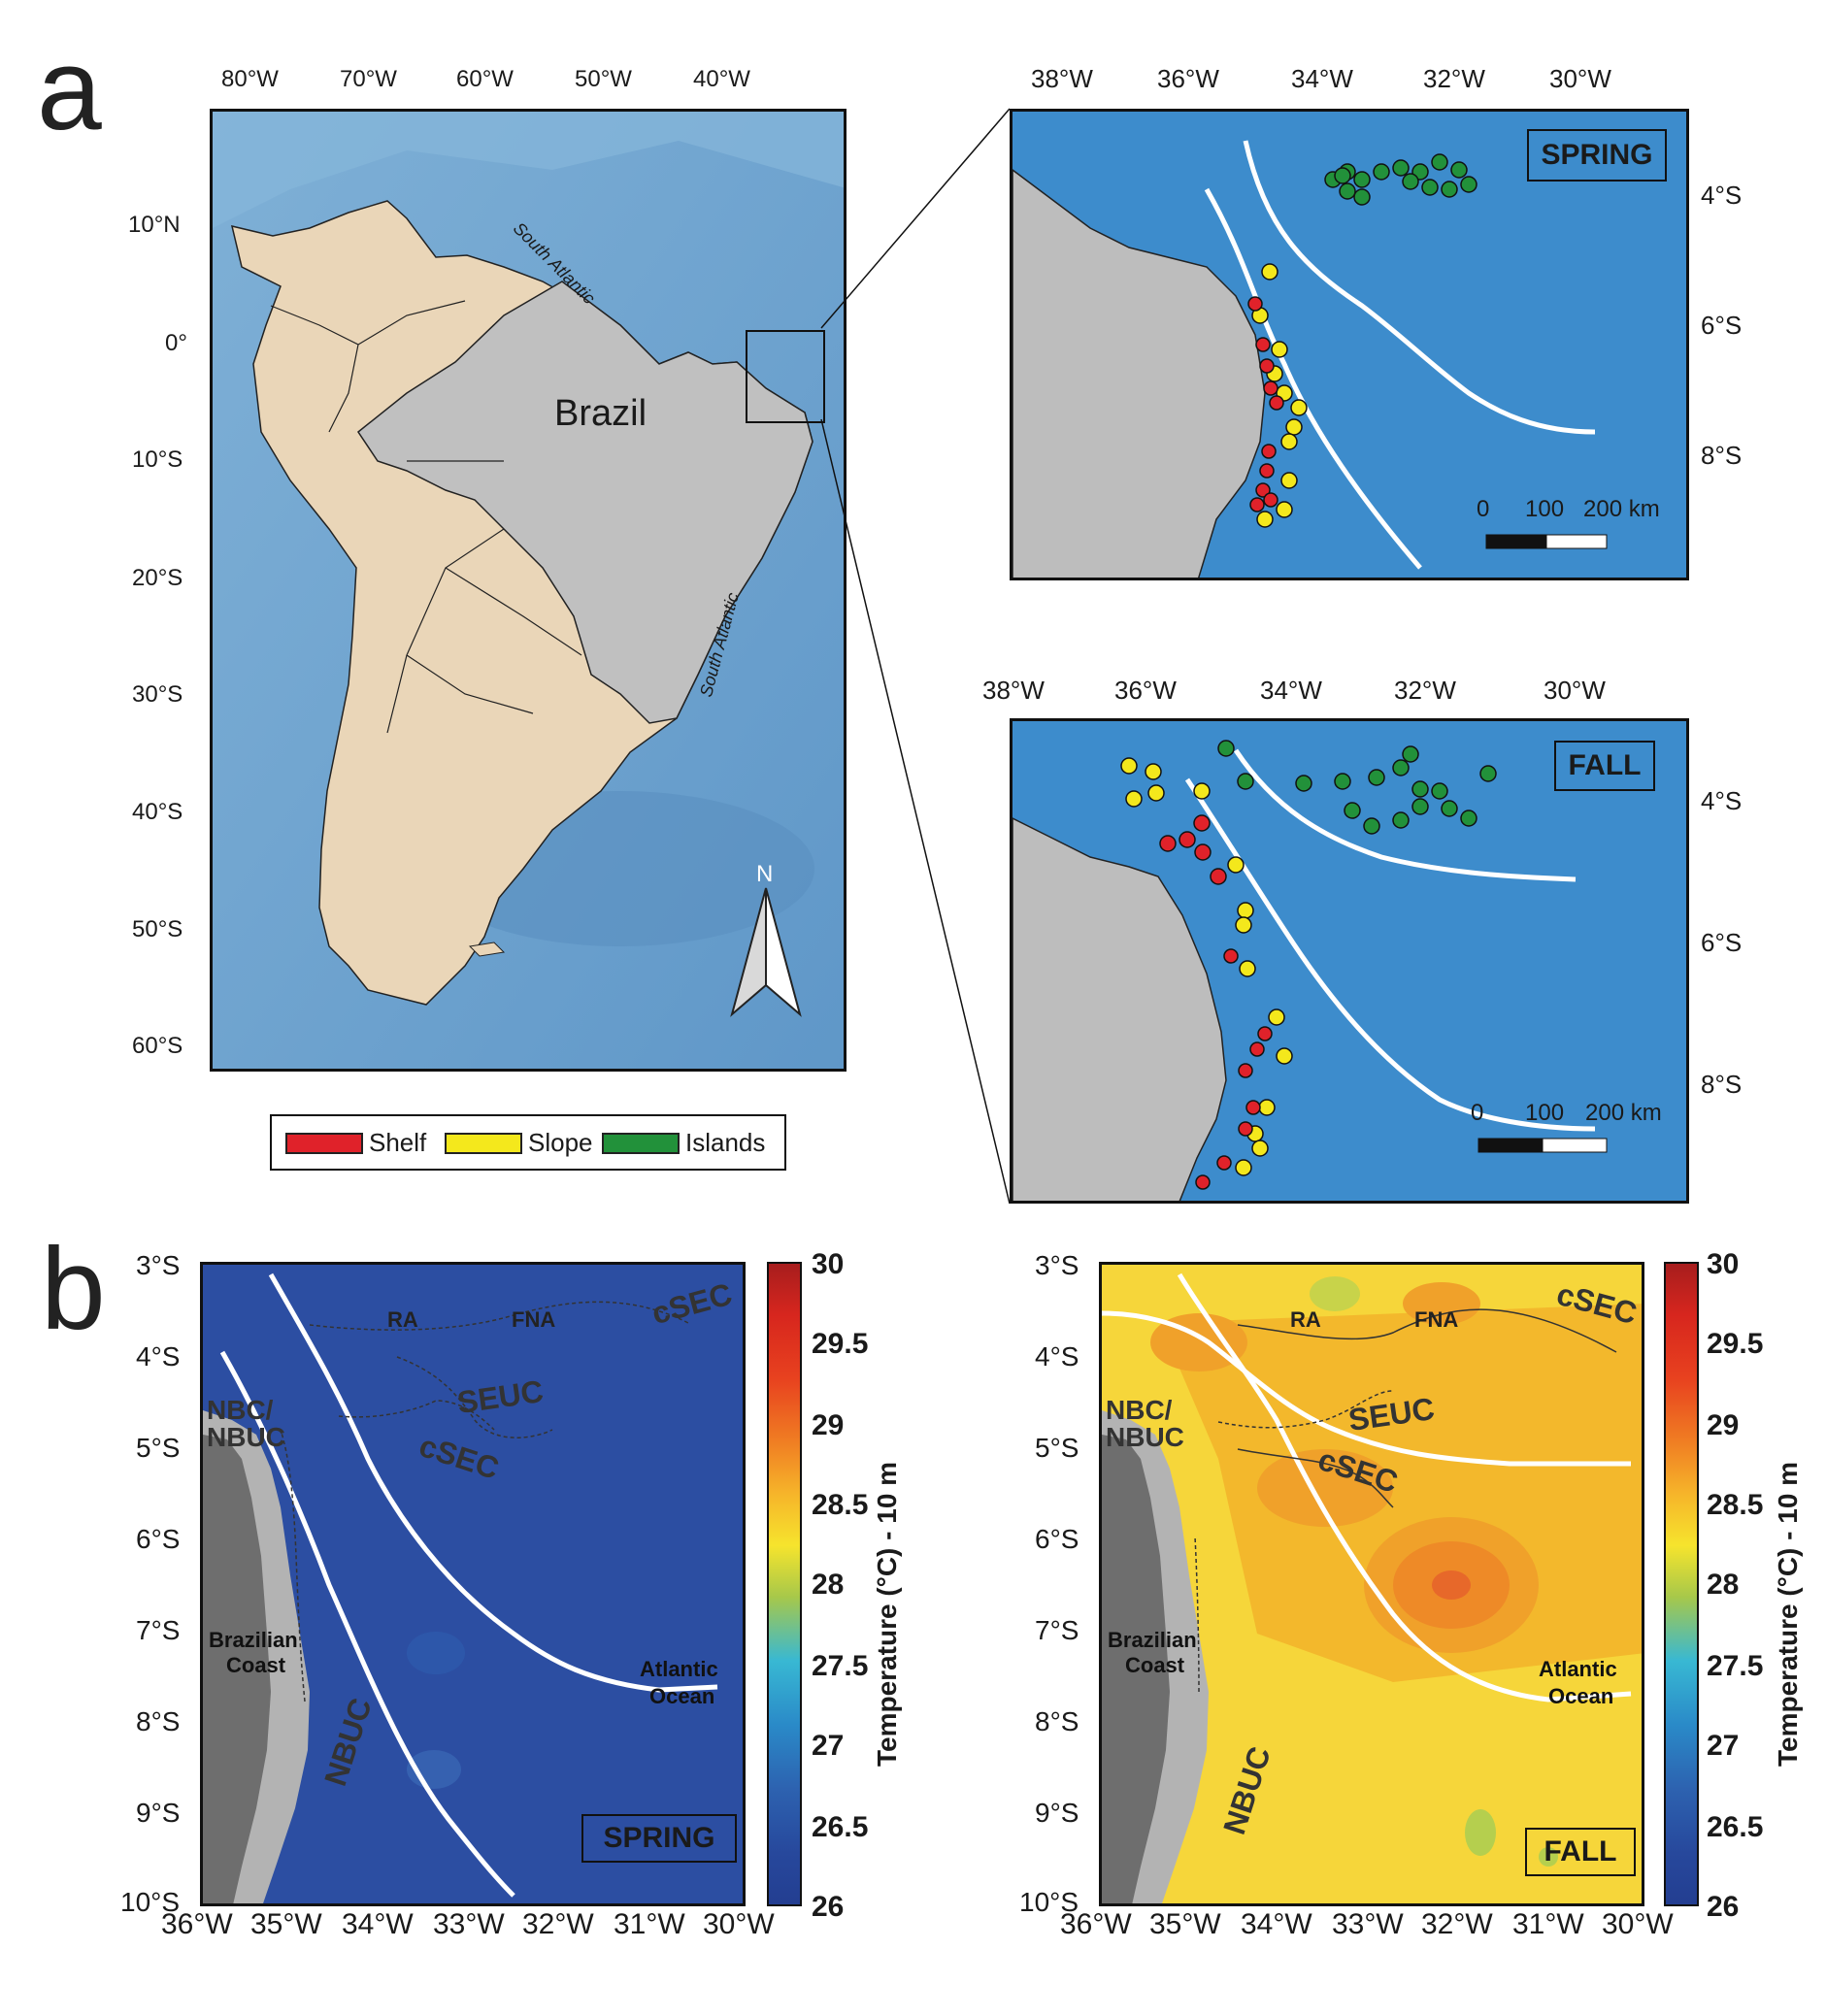  What do you see at coordinates (1057, 1721) in the screenshot?
I see `lat-label: 8°S` at bounding box center [1057, 1721].